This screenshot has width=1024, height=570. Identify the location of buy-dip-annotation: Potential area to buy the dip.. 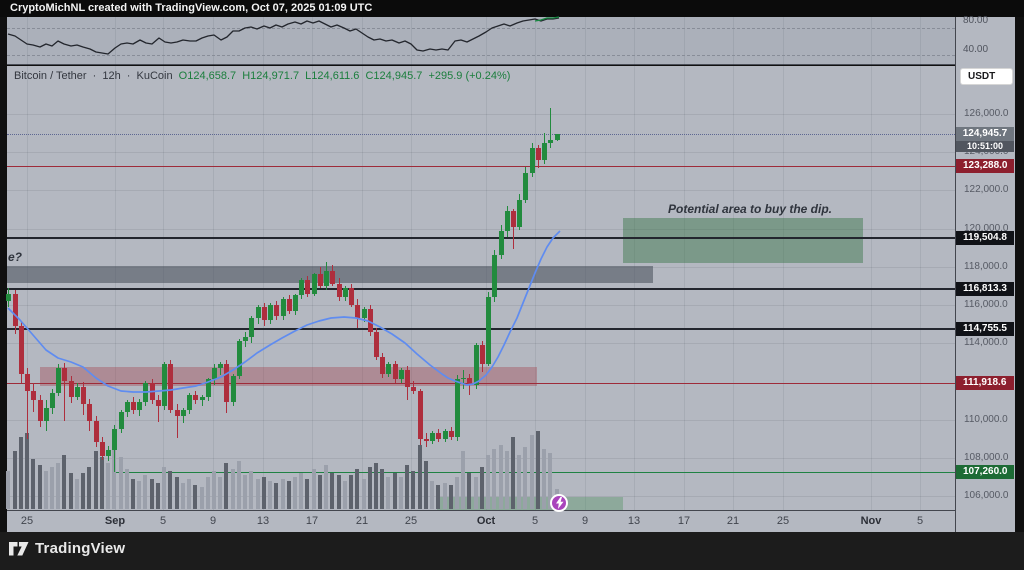
(750, 209).